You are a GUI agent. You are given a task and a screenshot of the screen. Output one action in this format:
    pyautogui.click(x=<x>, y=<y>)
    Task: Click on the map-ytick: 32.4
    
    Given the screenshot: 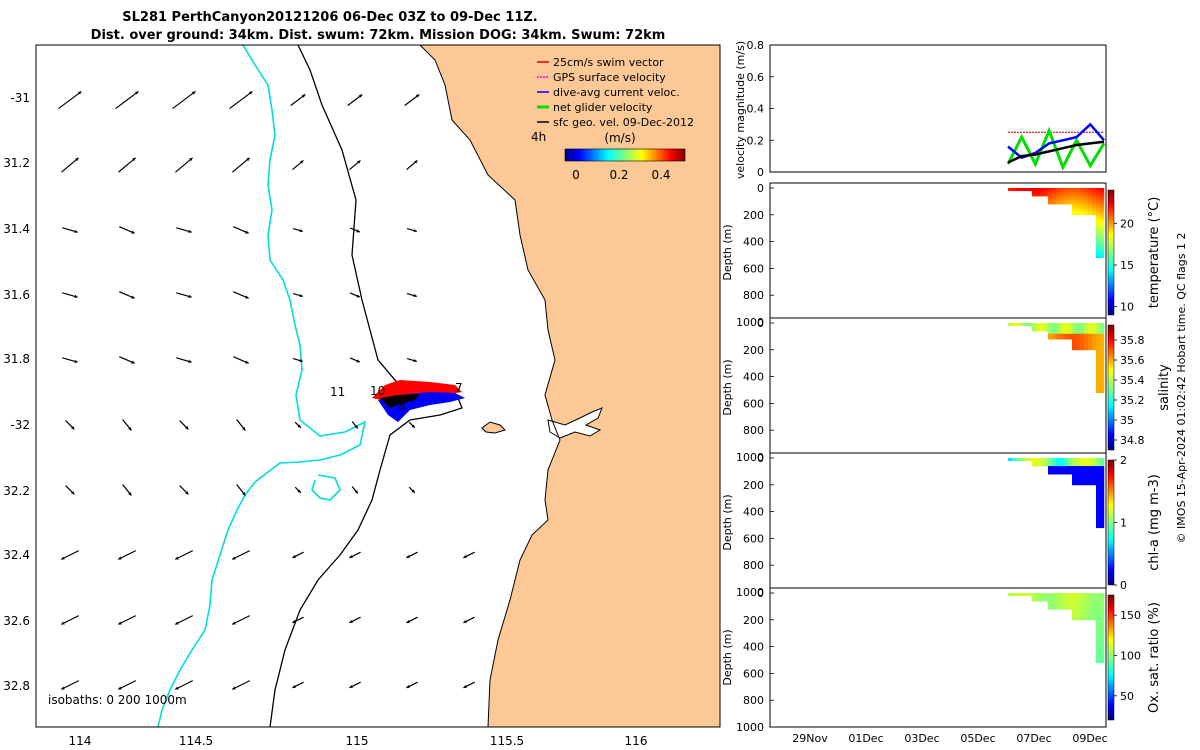 What is the action you would take?
    pyautogui.click(x=16, y=555)
    